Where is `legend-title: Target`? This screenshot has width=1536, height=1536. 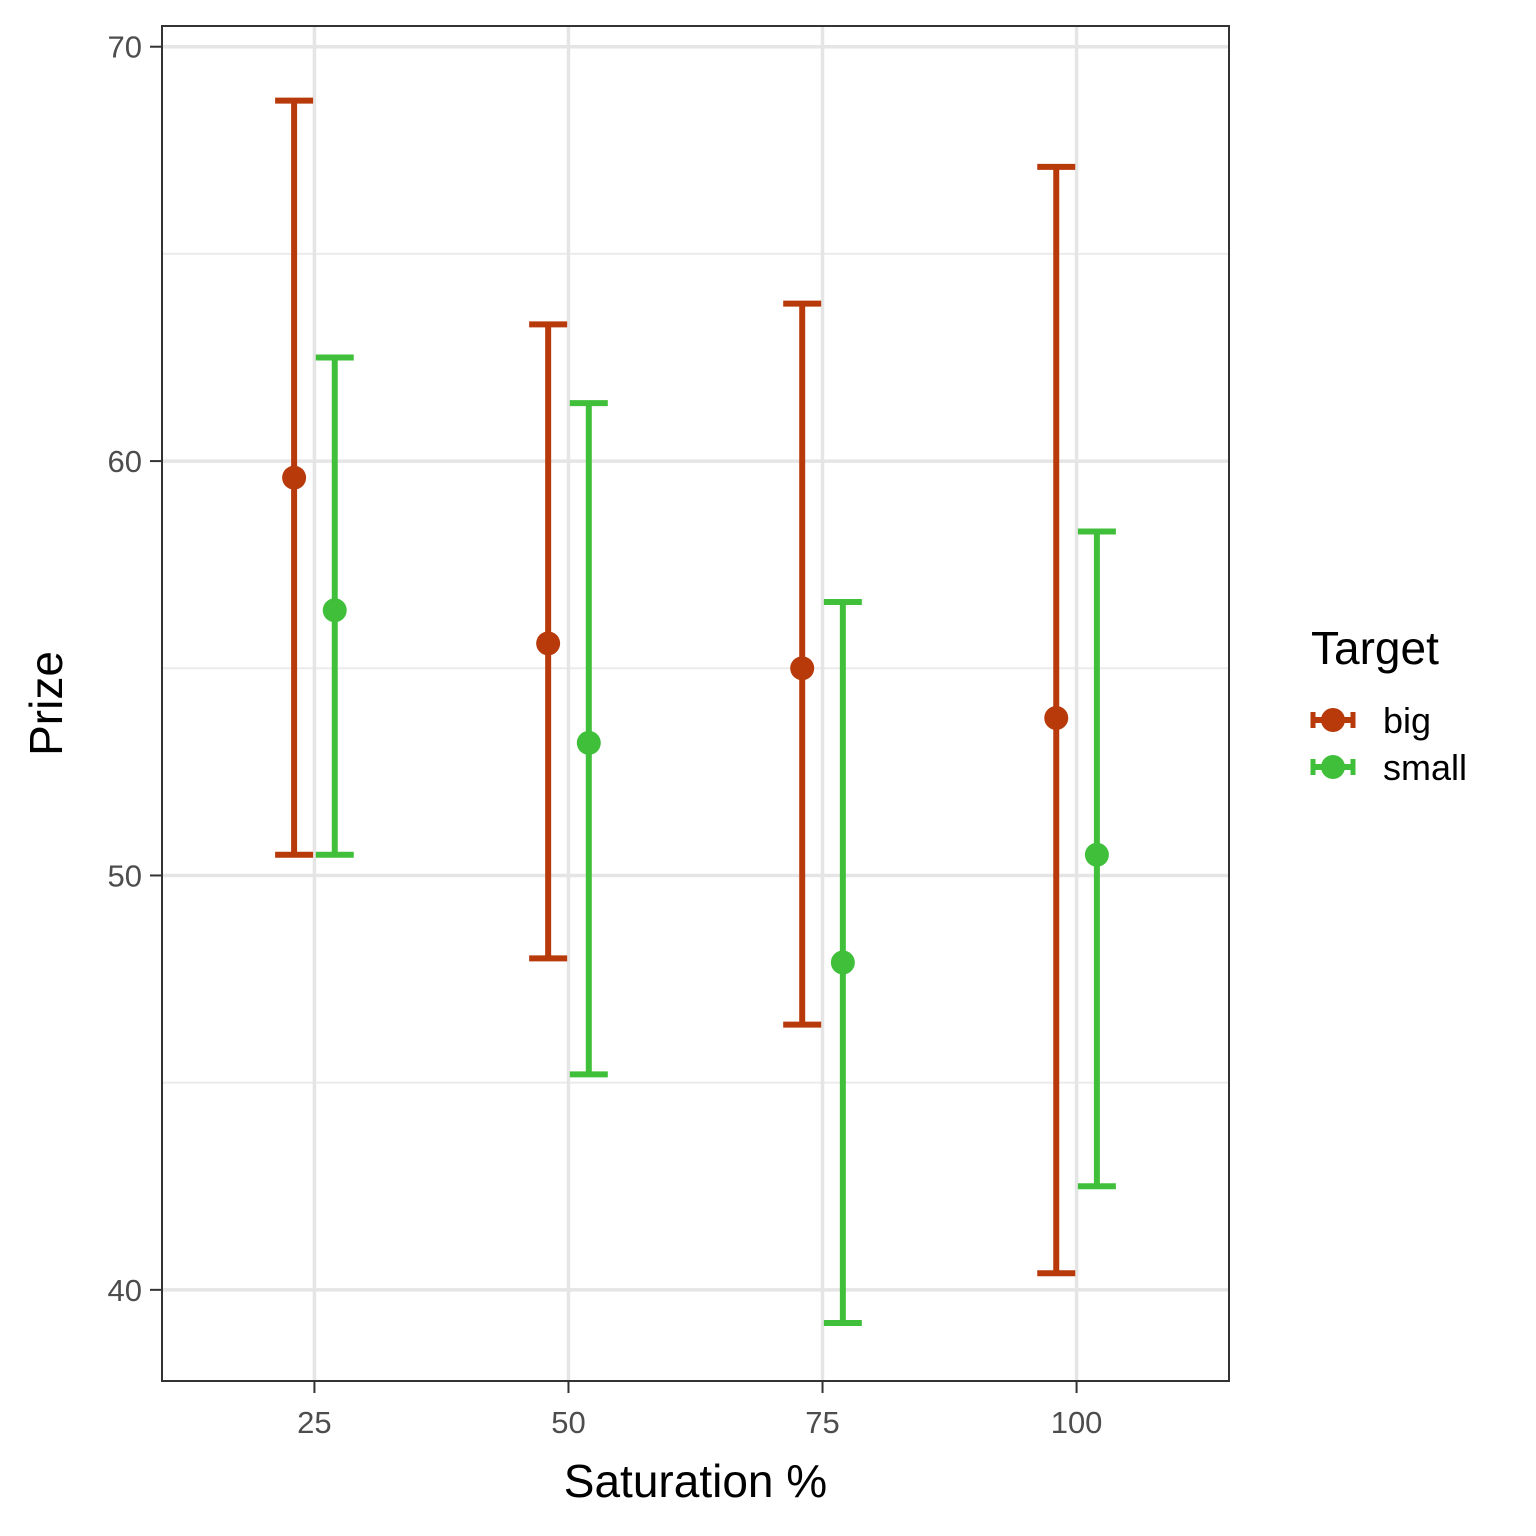
legend-title: Target is located at coordinates (1375, 648).